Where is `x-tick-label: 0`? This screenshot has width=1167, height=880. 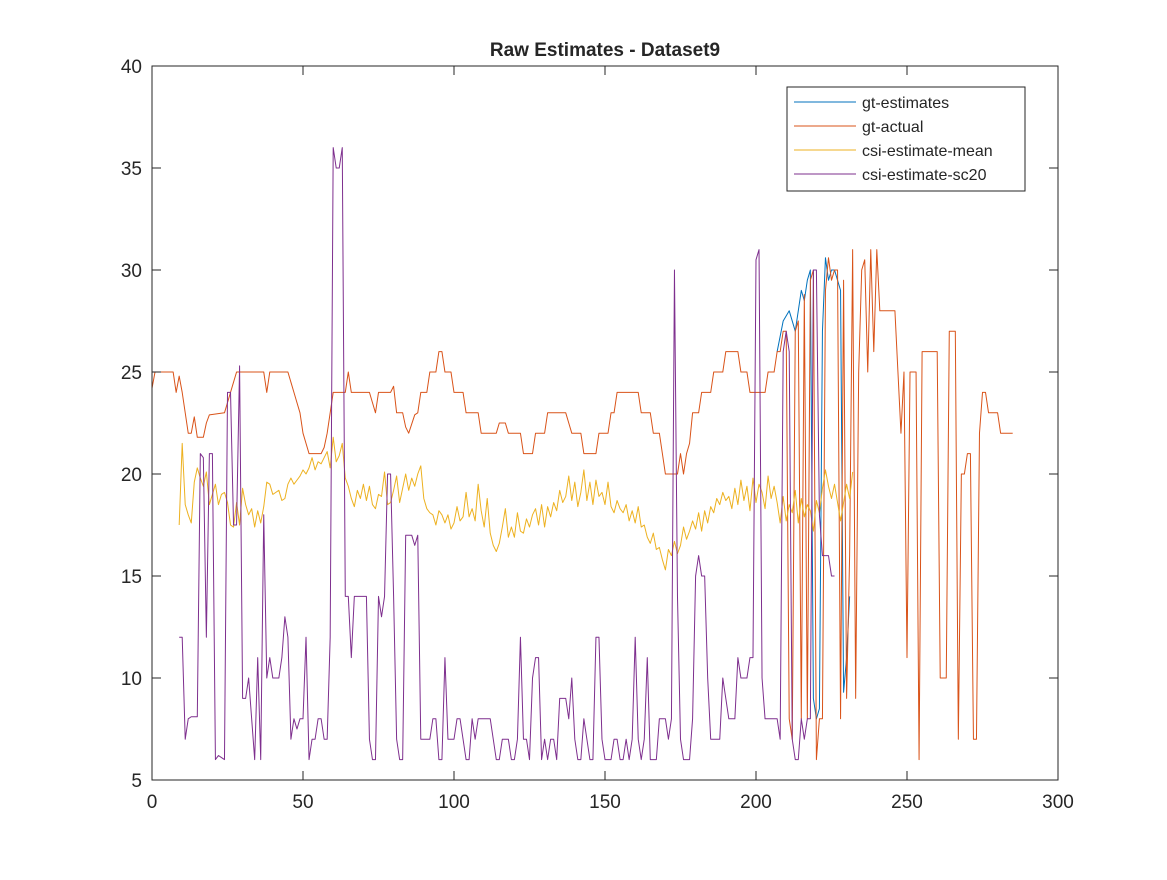 x-tick-label: 0 is located at coordinates (152, 802).